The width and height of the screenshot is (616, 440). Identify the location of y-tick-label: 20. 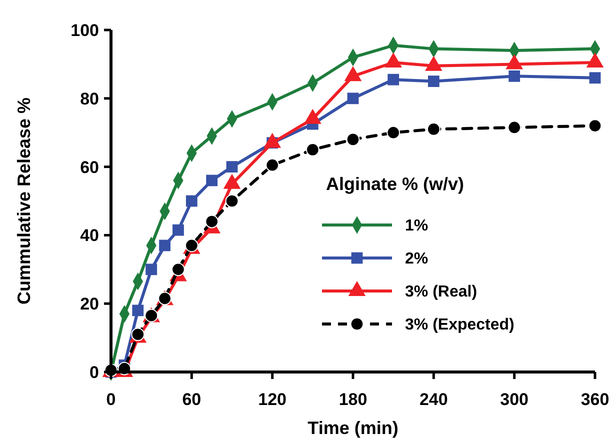
(89, 304).